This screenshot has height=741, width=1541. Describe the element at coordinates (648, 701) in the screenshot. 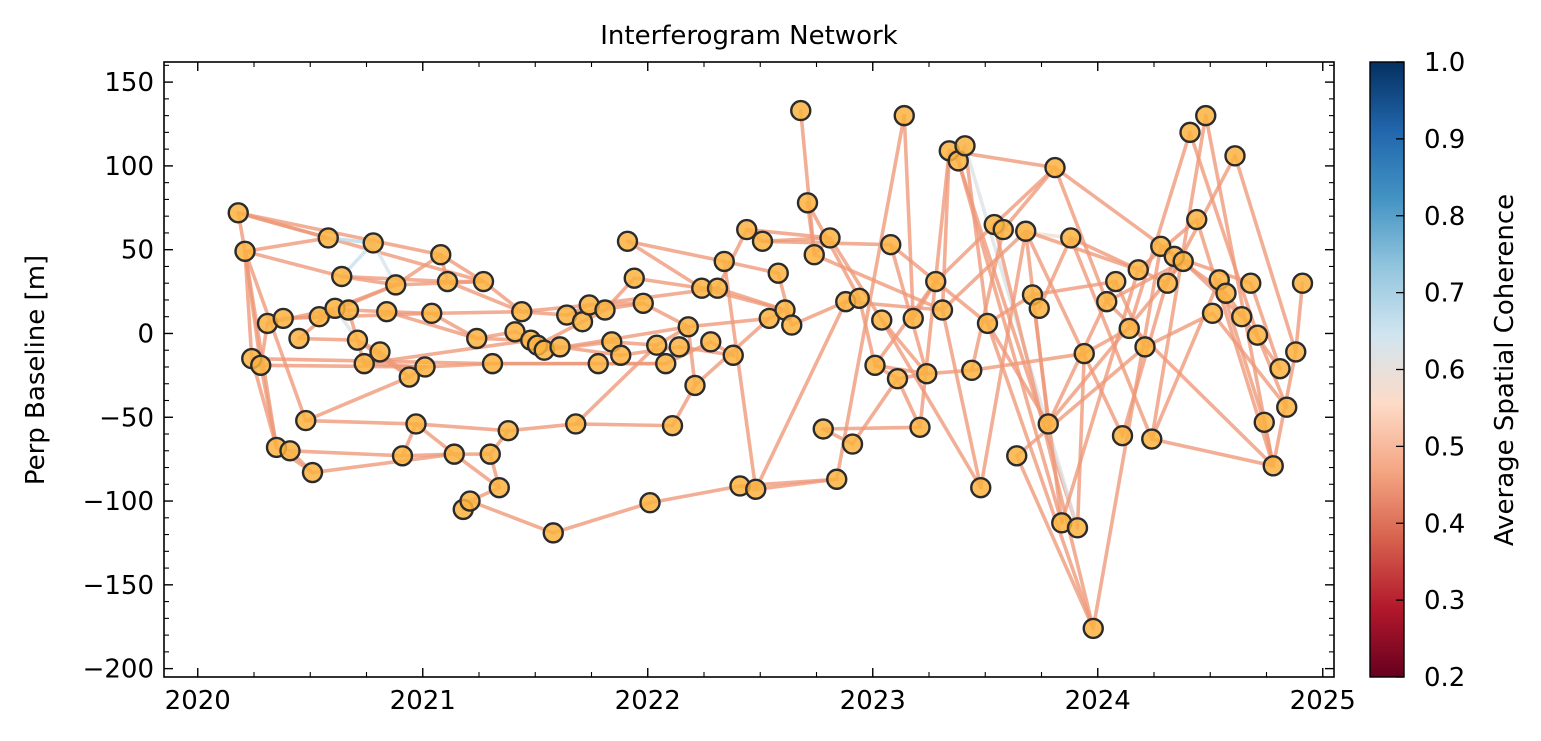

I see `x-tick-label: 2022` at that location.